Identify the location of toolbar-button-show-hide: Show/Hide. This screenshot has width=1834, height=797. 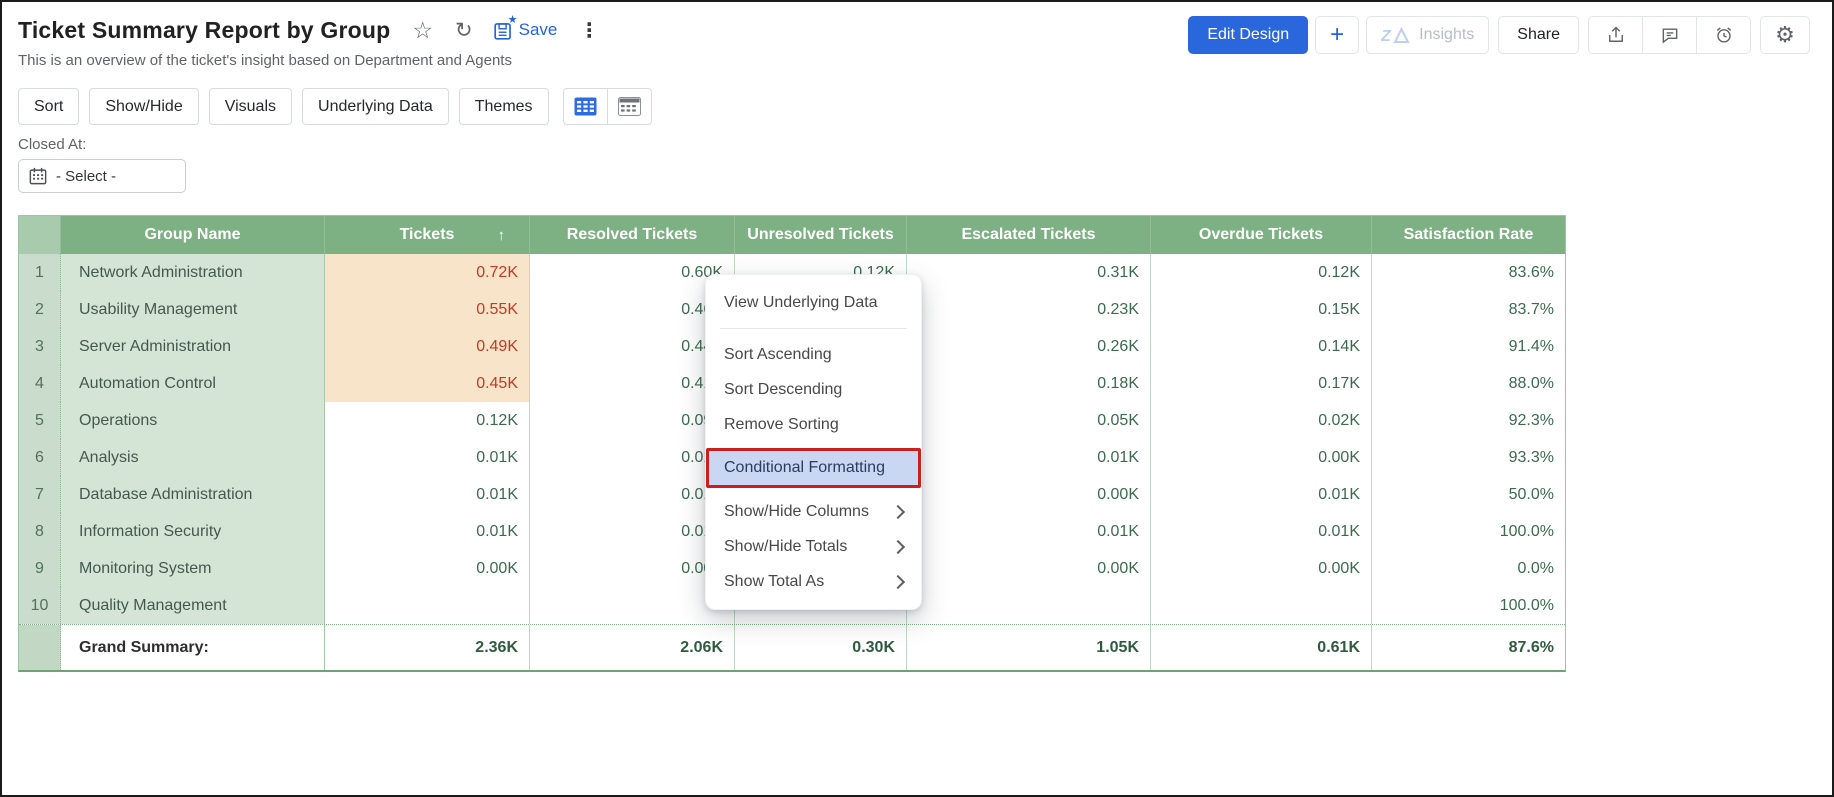
(144, 106).